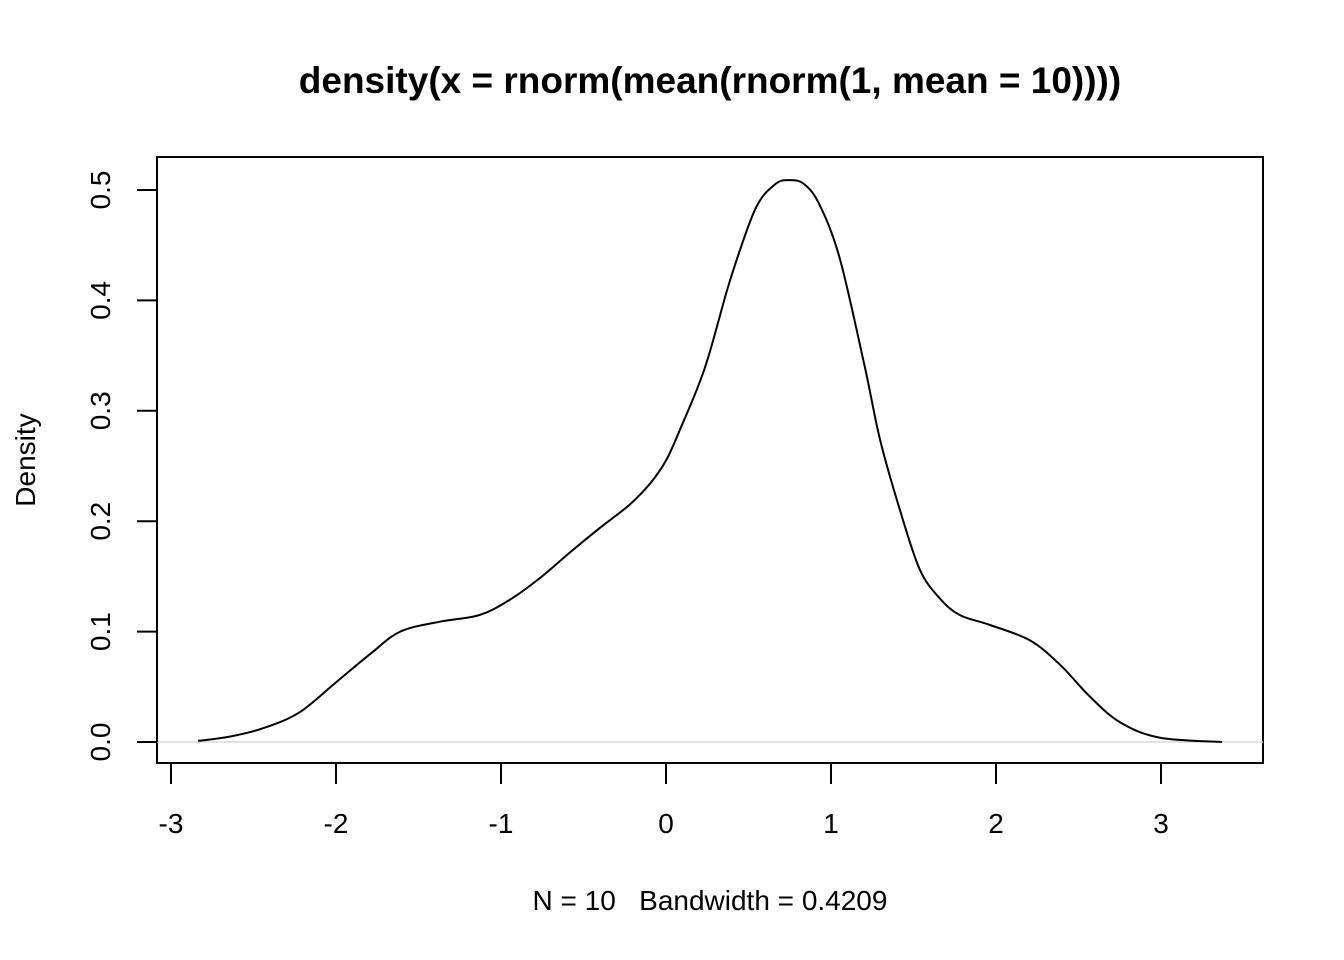 The height and width of the screenshot is (960, 1344). What do you see at coordinates (831, 823) in the screenshot?
I see `x-tick-label: 1` at bounding box center [831, 823].